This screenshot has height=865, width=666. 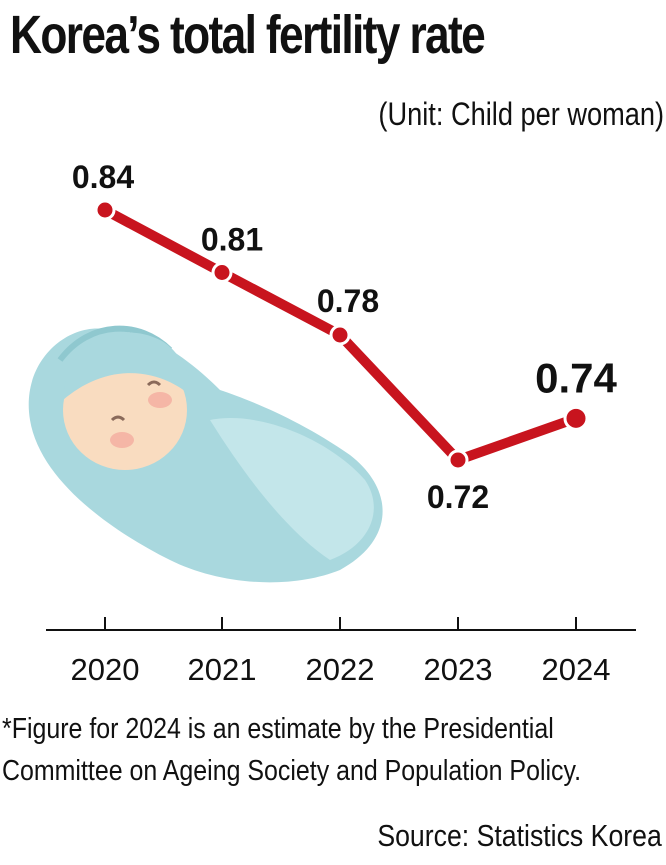 I want to click on data-point-2021, so click(x=222, y=272).